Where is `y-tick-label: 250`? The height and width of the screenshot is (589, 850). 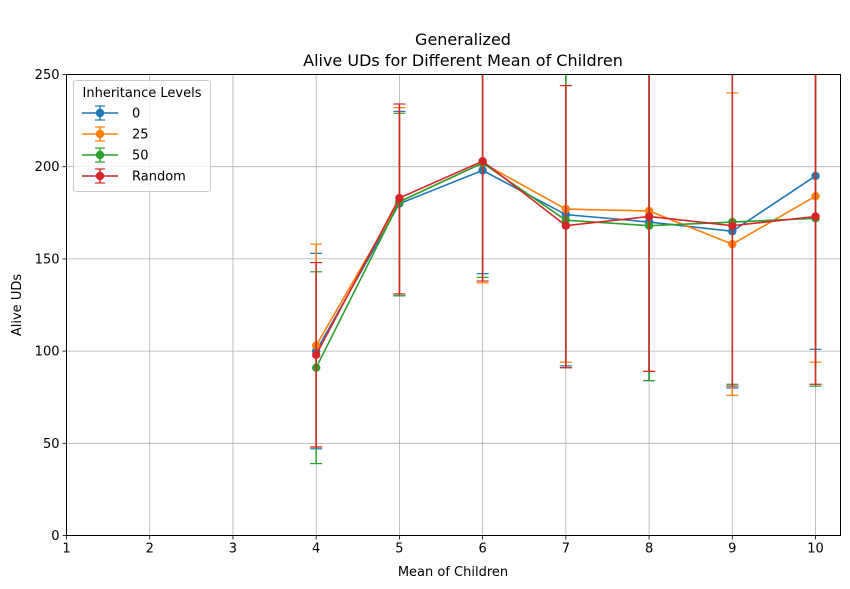 y-tick-label: 250 is located at coordinates (47, 75).